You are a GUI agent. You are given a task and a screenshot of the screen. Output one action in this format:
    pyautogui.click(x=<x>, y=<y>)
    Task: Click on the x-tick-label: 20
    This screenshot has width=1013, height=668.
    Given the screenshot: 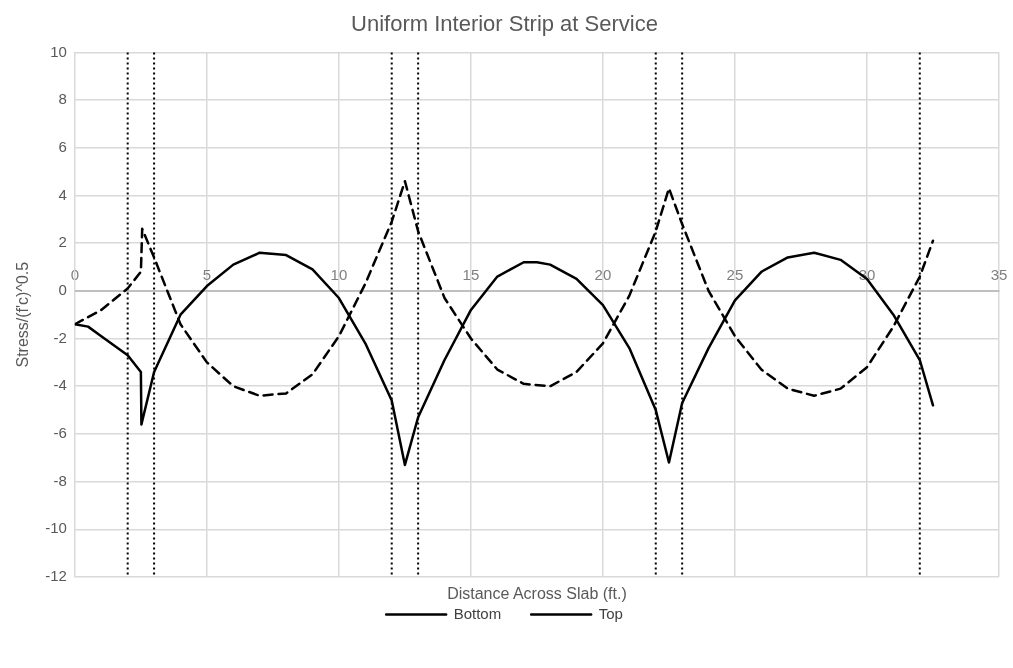 What is the action you would take?
    pyautogui.click(x=603, y=274)
    